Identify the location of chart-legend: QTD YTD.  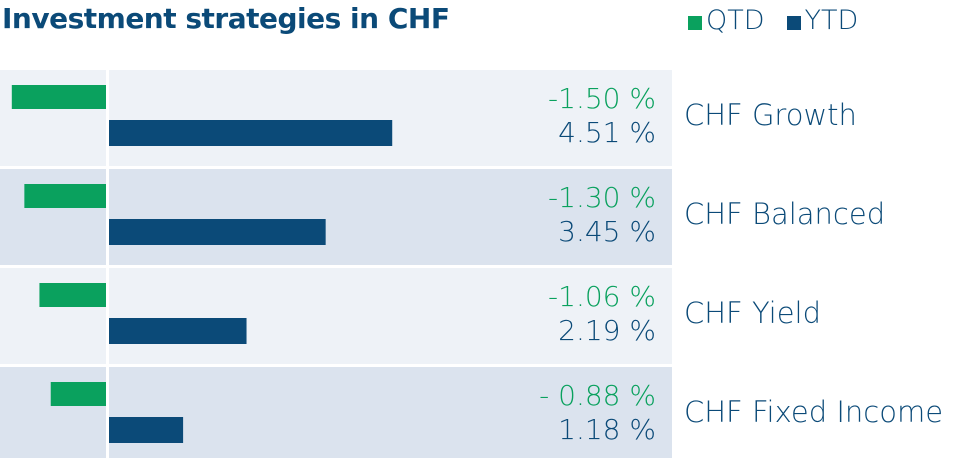
(773, 20).